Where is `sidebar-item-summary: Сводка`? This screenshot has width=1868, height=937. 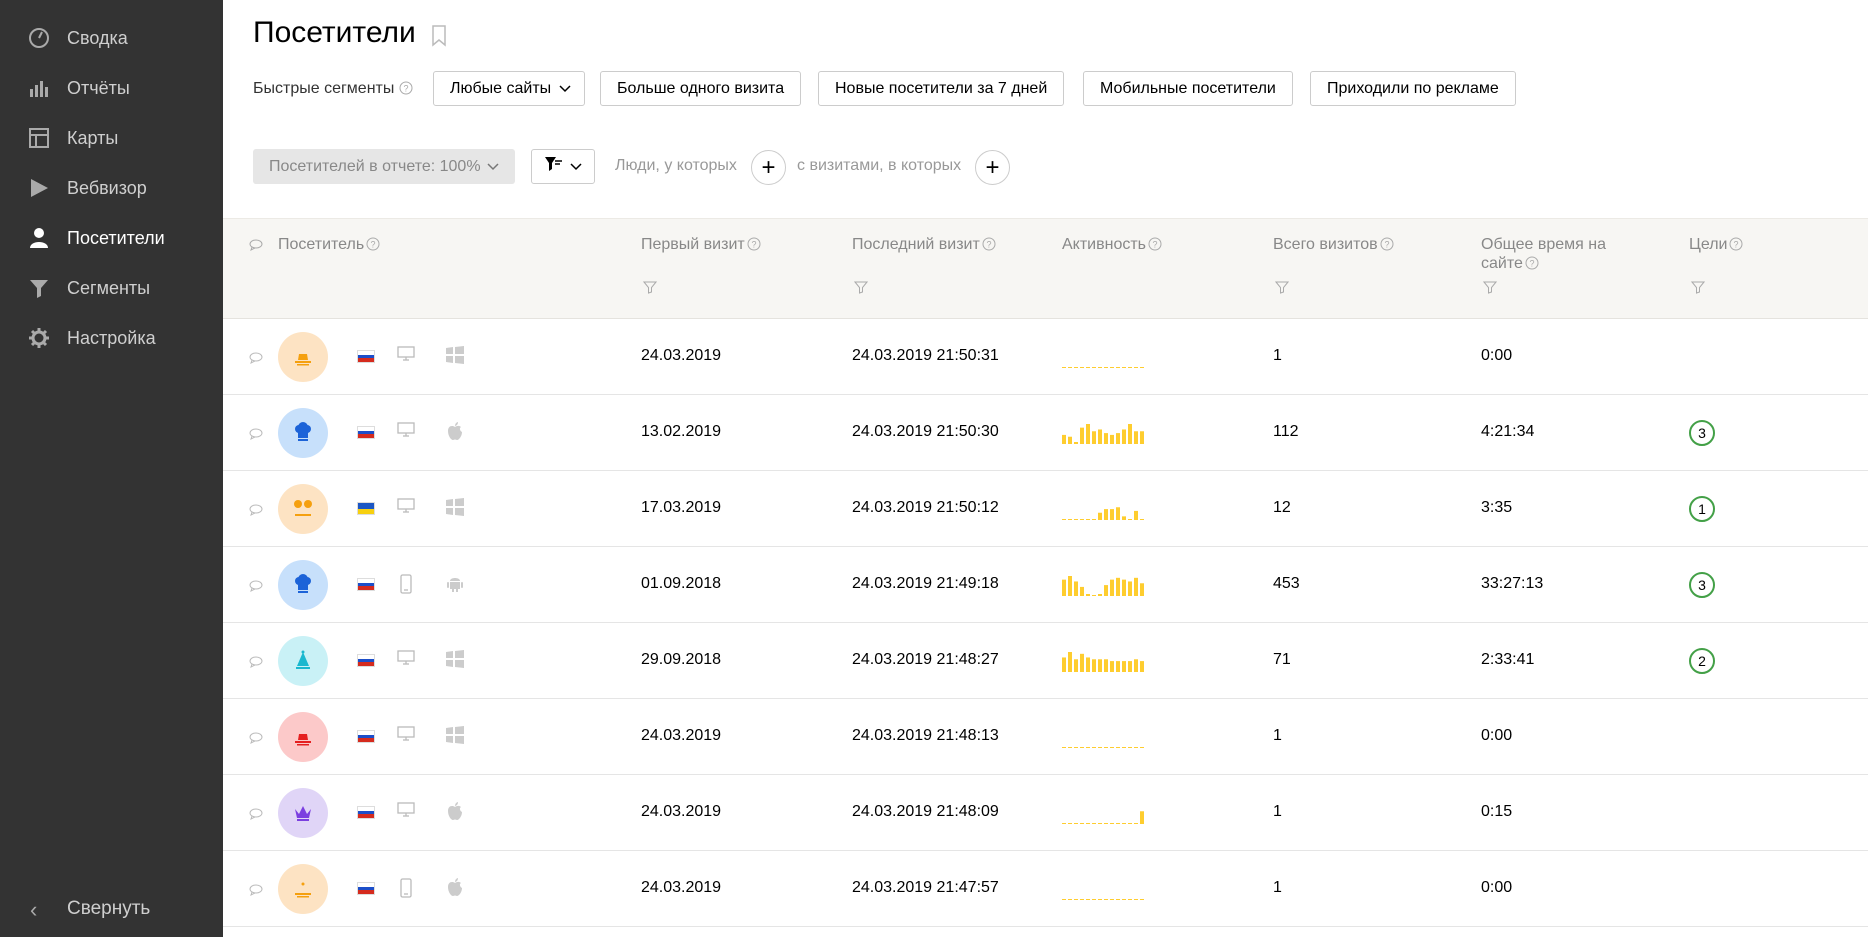
sidebar-item-summary: Сводка is located at coordinates (111, 38).